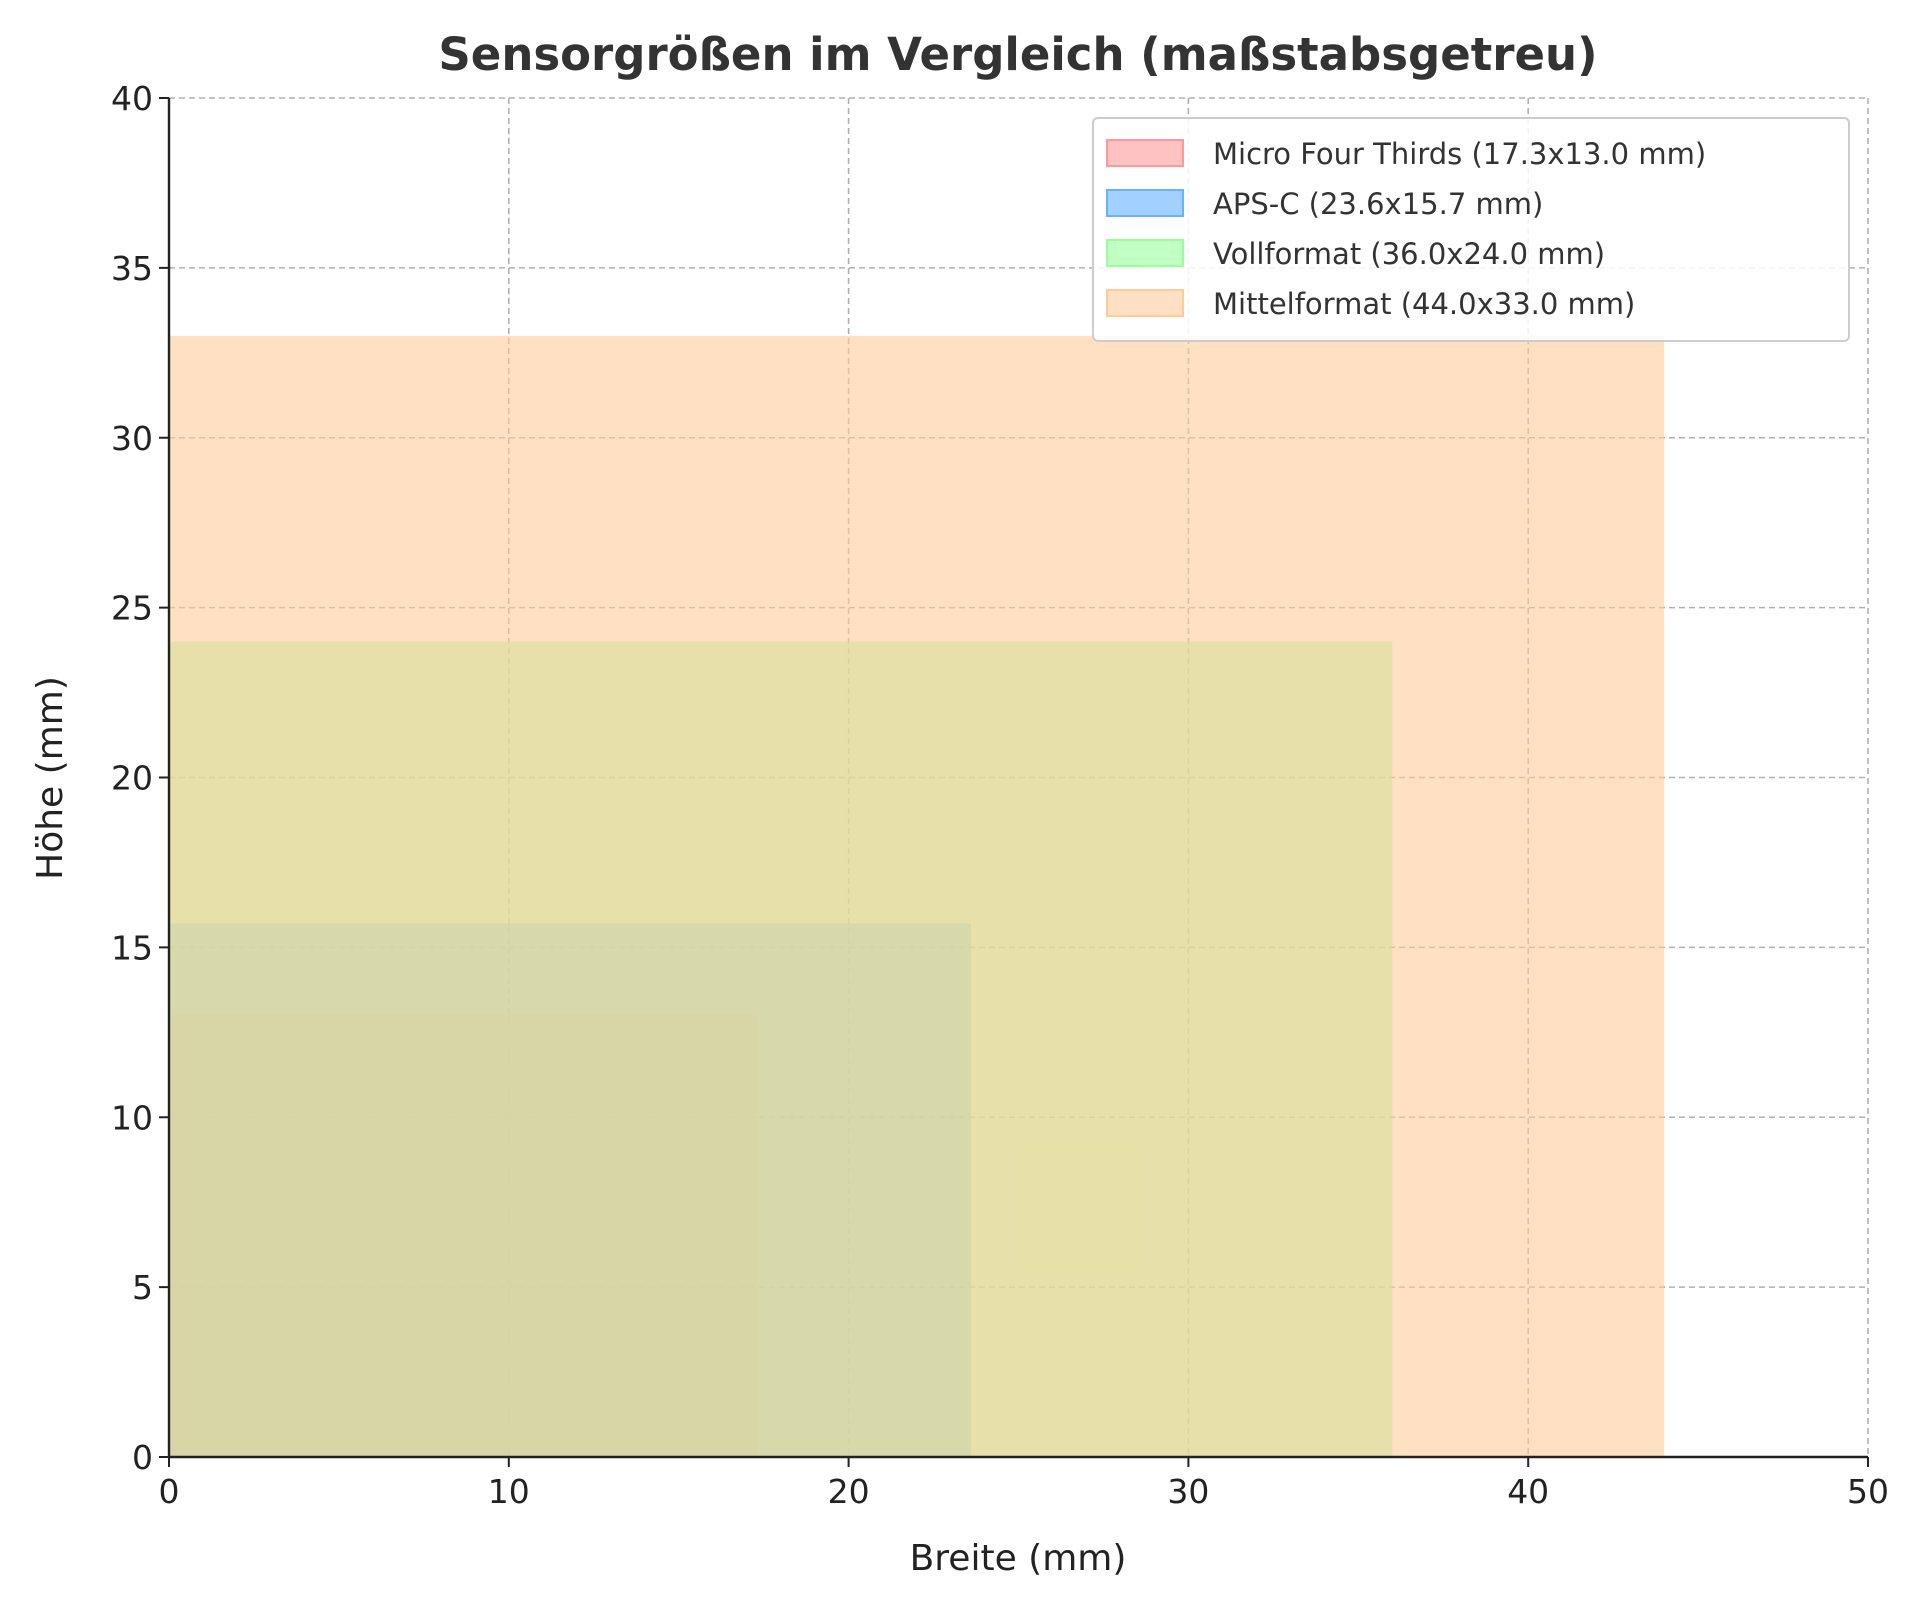  I want to click on x-tick-label: 30, so click(1188, 1491).